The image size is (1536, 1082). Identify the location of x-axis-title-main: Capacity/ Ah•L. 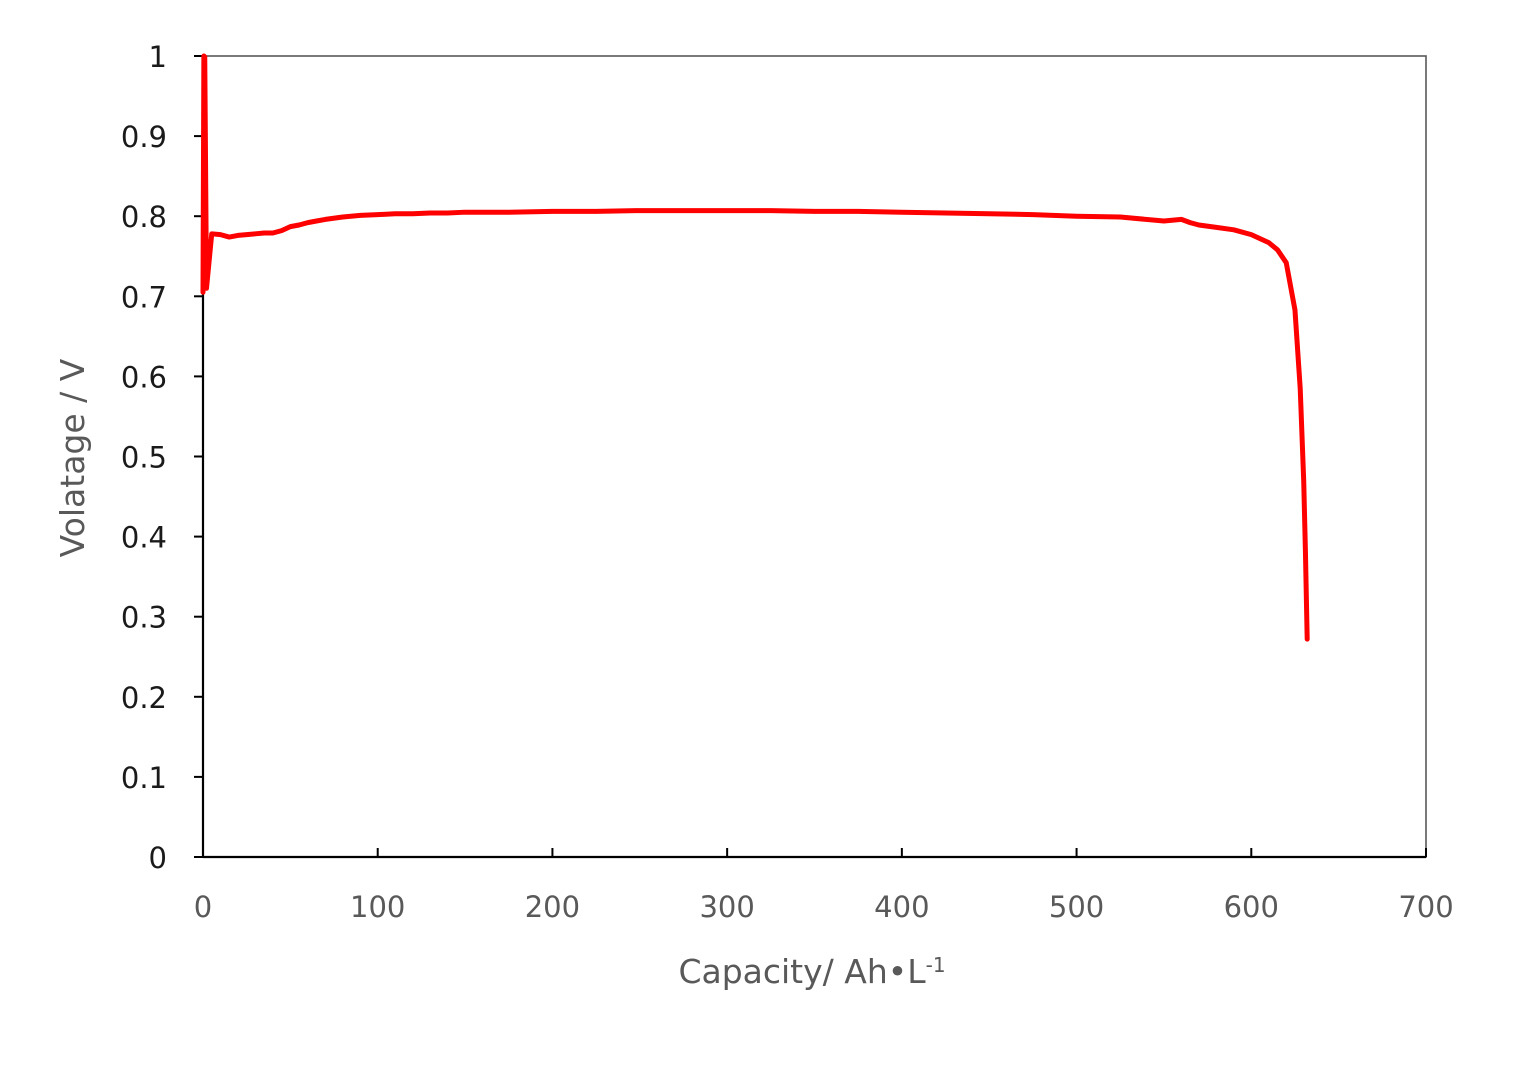
(802, 971).